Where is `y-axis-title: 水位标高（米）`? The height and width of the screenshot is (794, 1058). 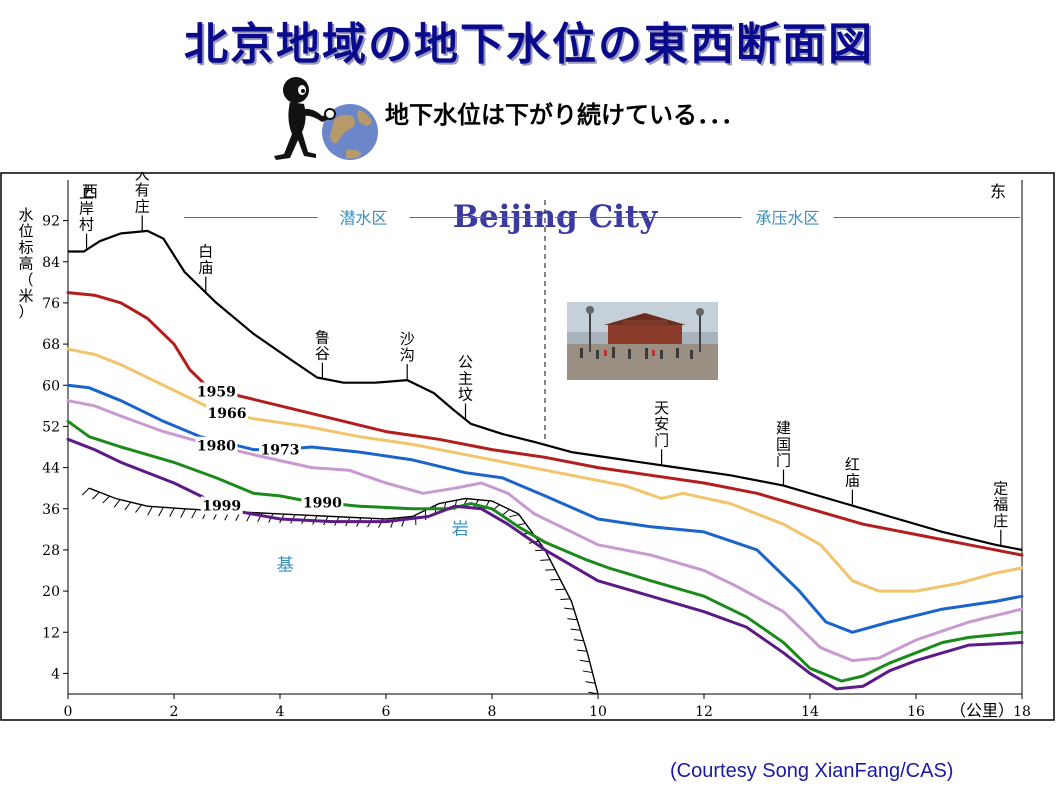
y-axis-title: 水位标高（米） is located at coordinates (25, 263).